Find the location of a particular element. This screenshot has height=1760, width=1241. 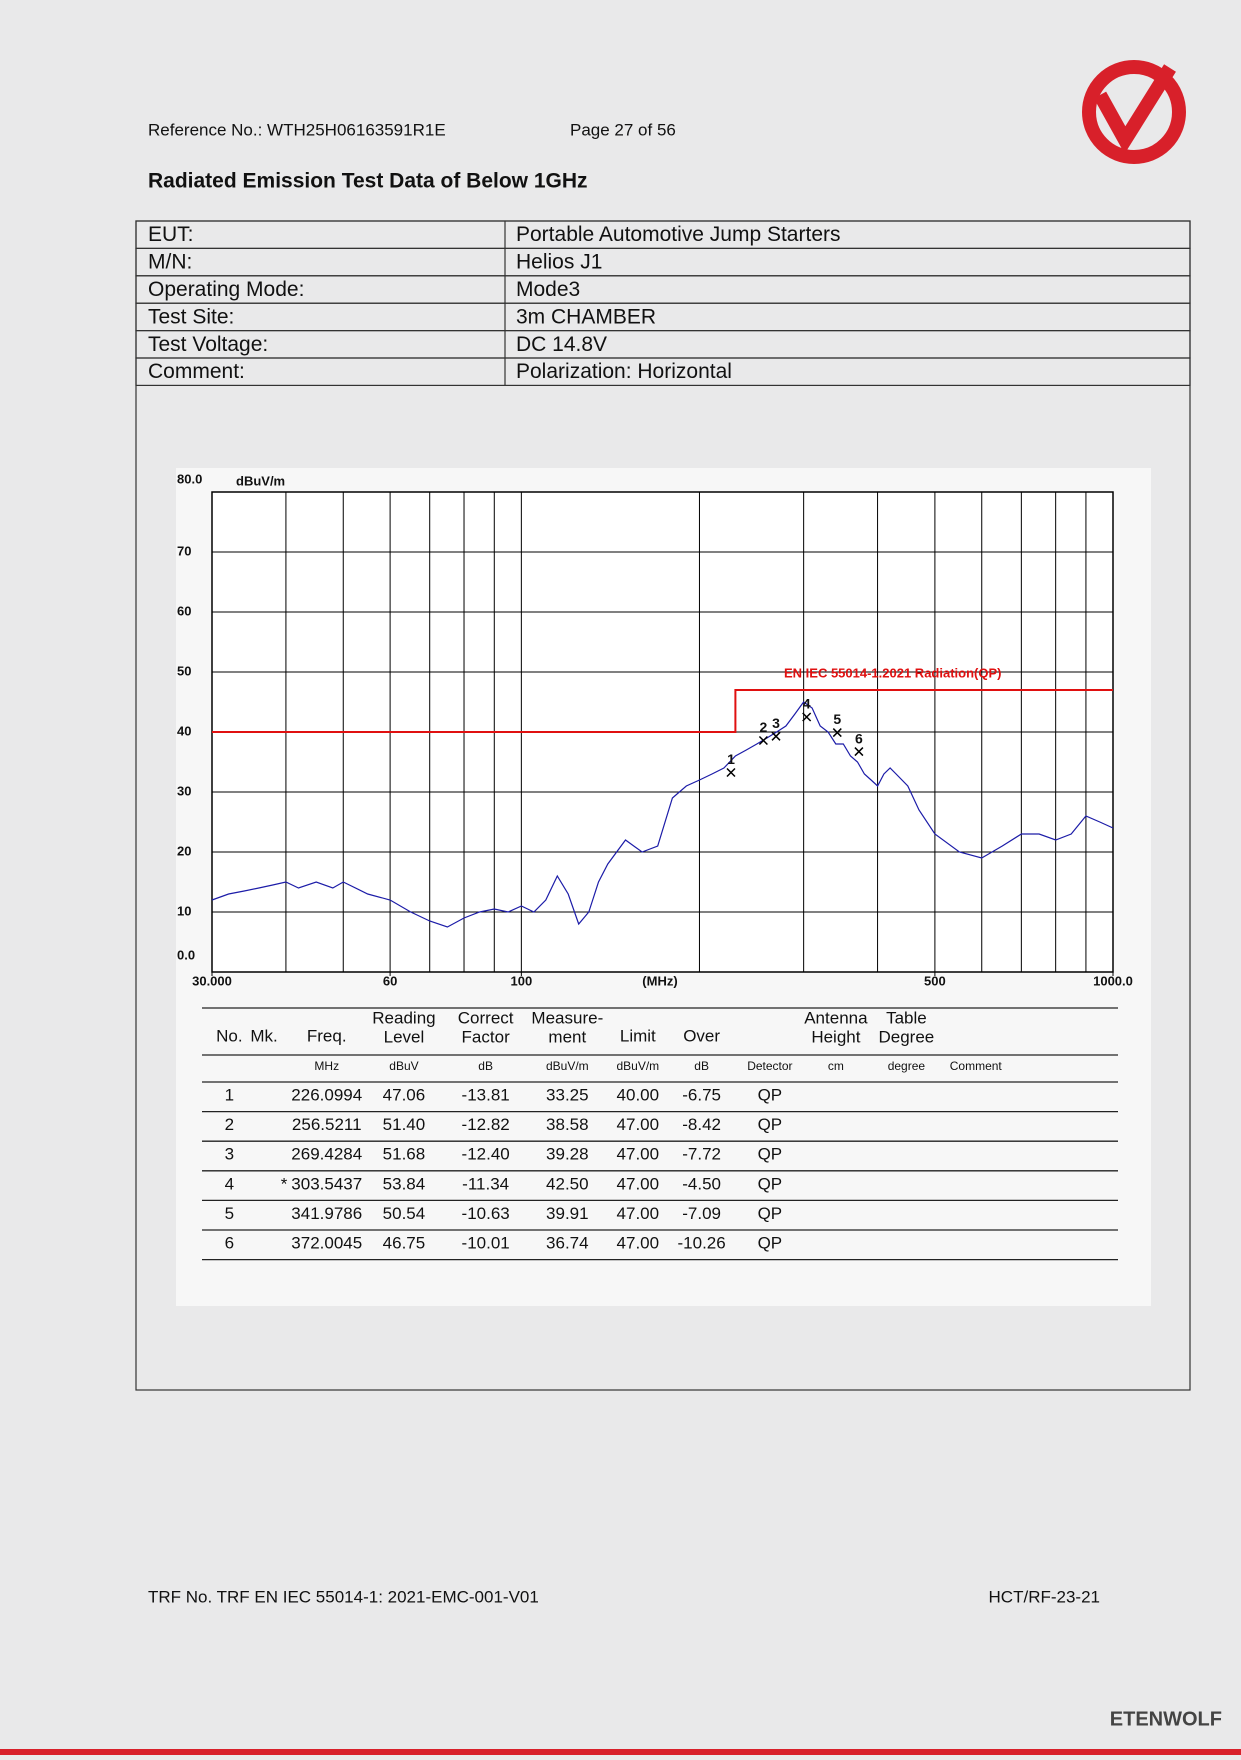

footer-bar is located at coordinates (620, 1752).